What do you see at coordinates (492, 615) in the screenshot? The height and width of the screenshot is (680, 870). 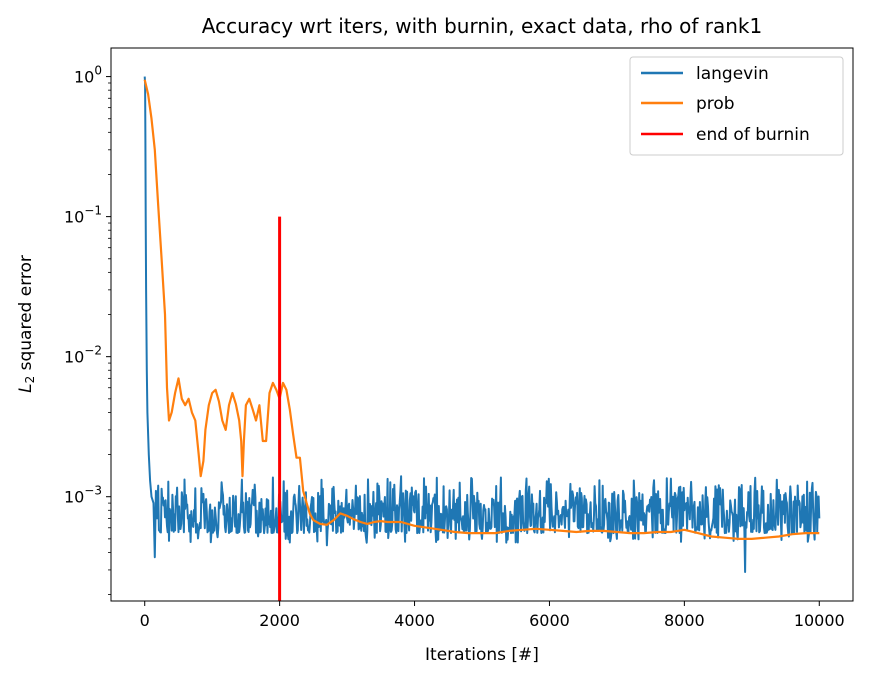 I see `x-axis-ticks: 0 2000 4000 6000 8000 10000` at bounding box center [492, 615].